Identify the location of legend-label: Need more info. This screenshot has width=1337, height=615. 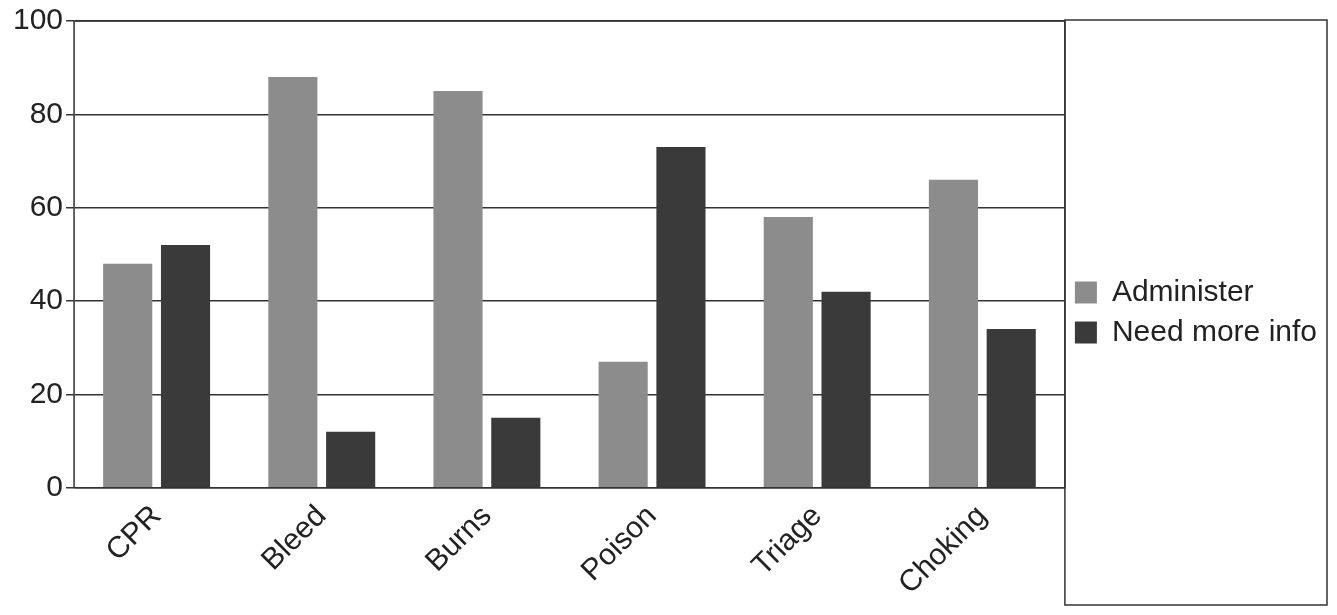
(1214, 330).